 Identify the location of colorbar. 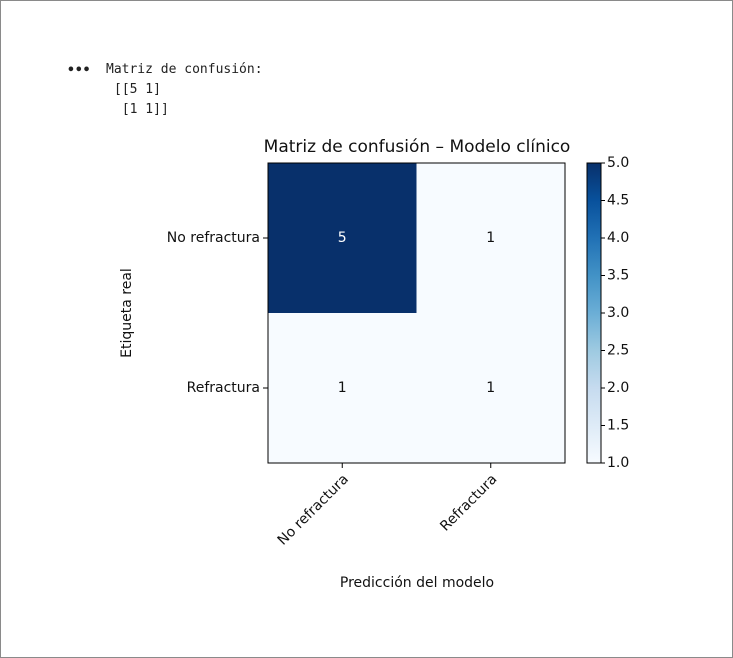
(594, 313).